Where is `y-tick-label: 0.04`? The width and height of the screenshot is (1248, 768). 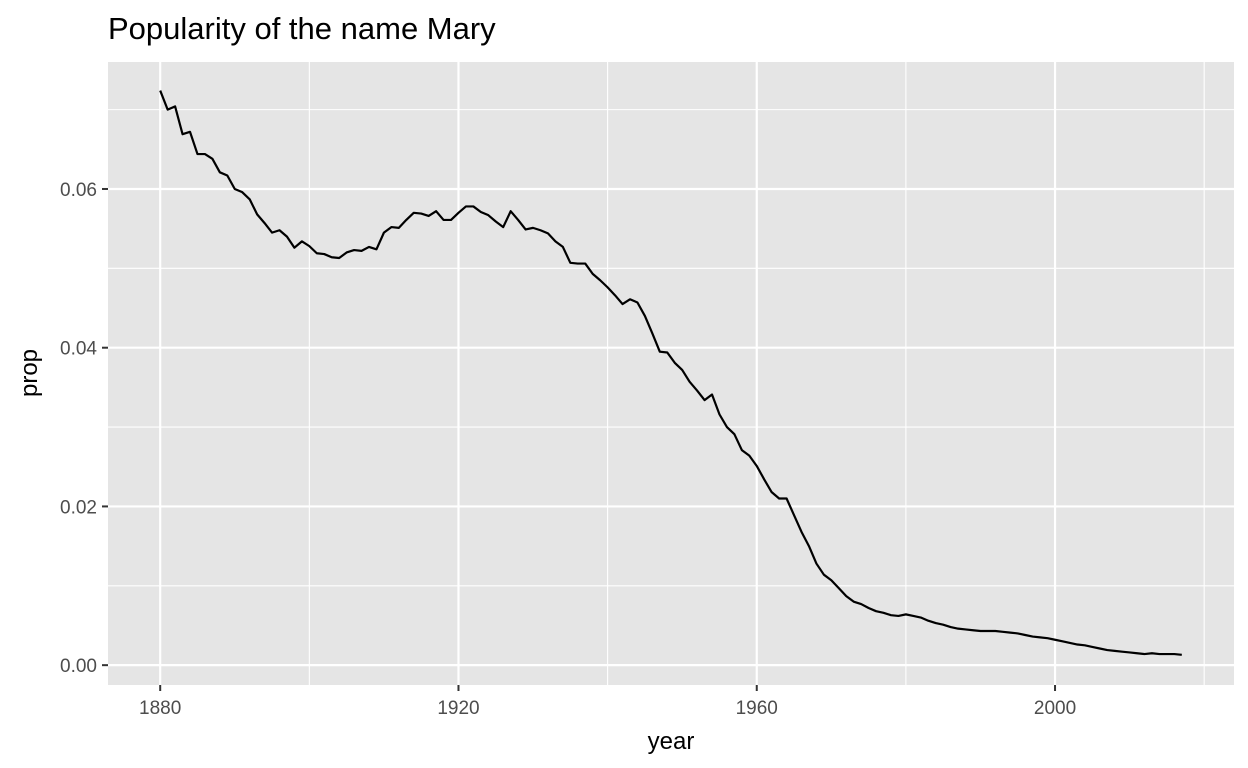 y-tick-label: 0.04 is located at coordinates (78, 349).